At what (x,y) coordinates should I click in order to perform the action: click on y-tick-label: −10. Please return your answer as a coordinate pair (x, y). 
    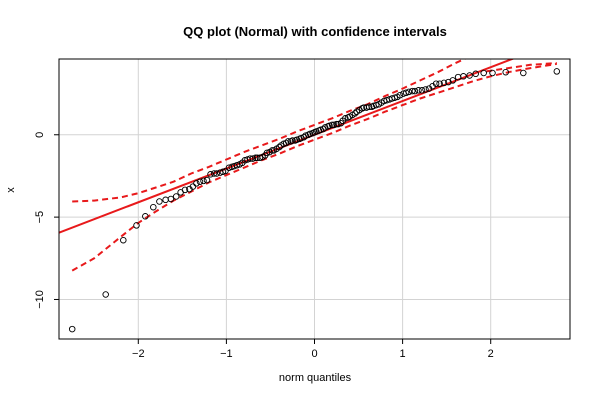
    Looking at the image, I should click on (40, 299).